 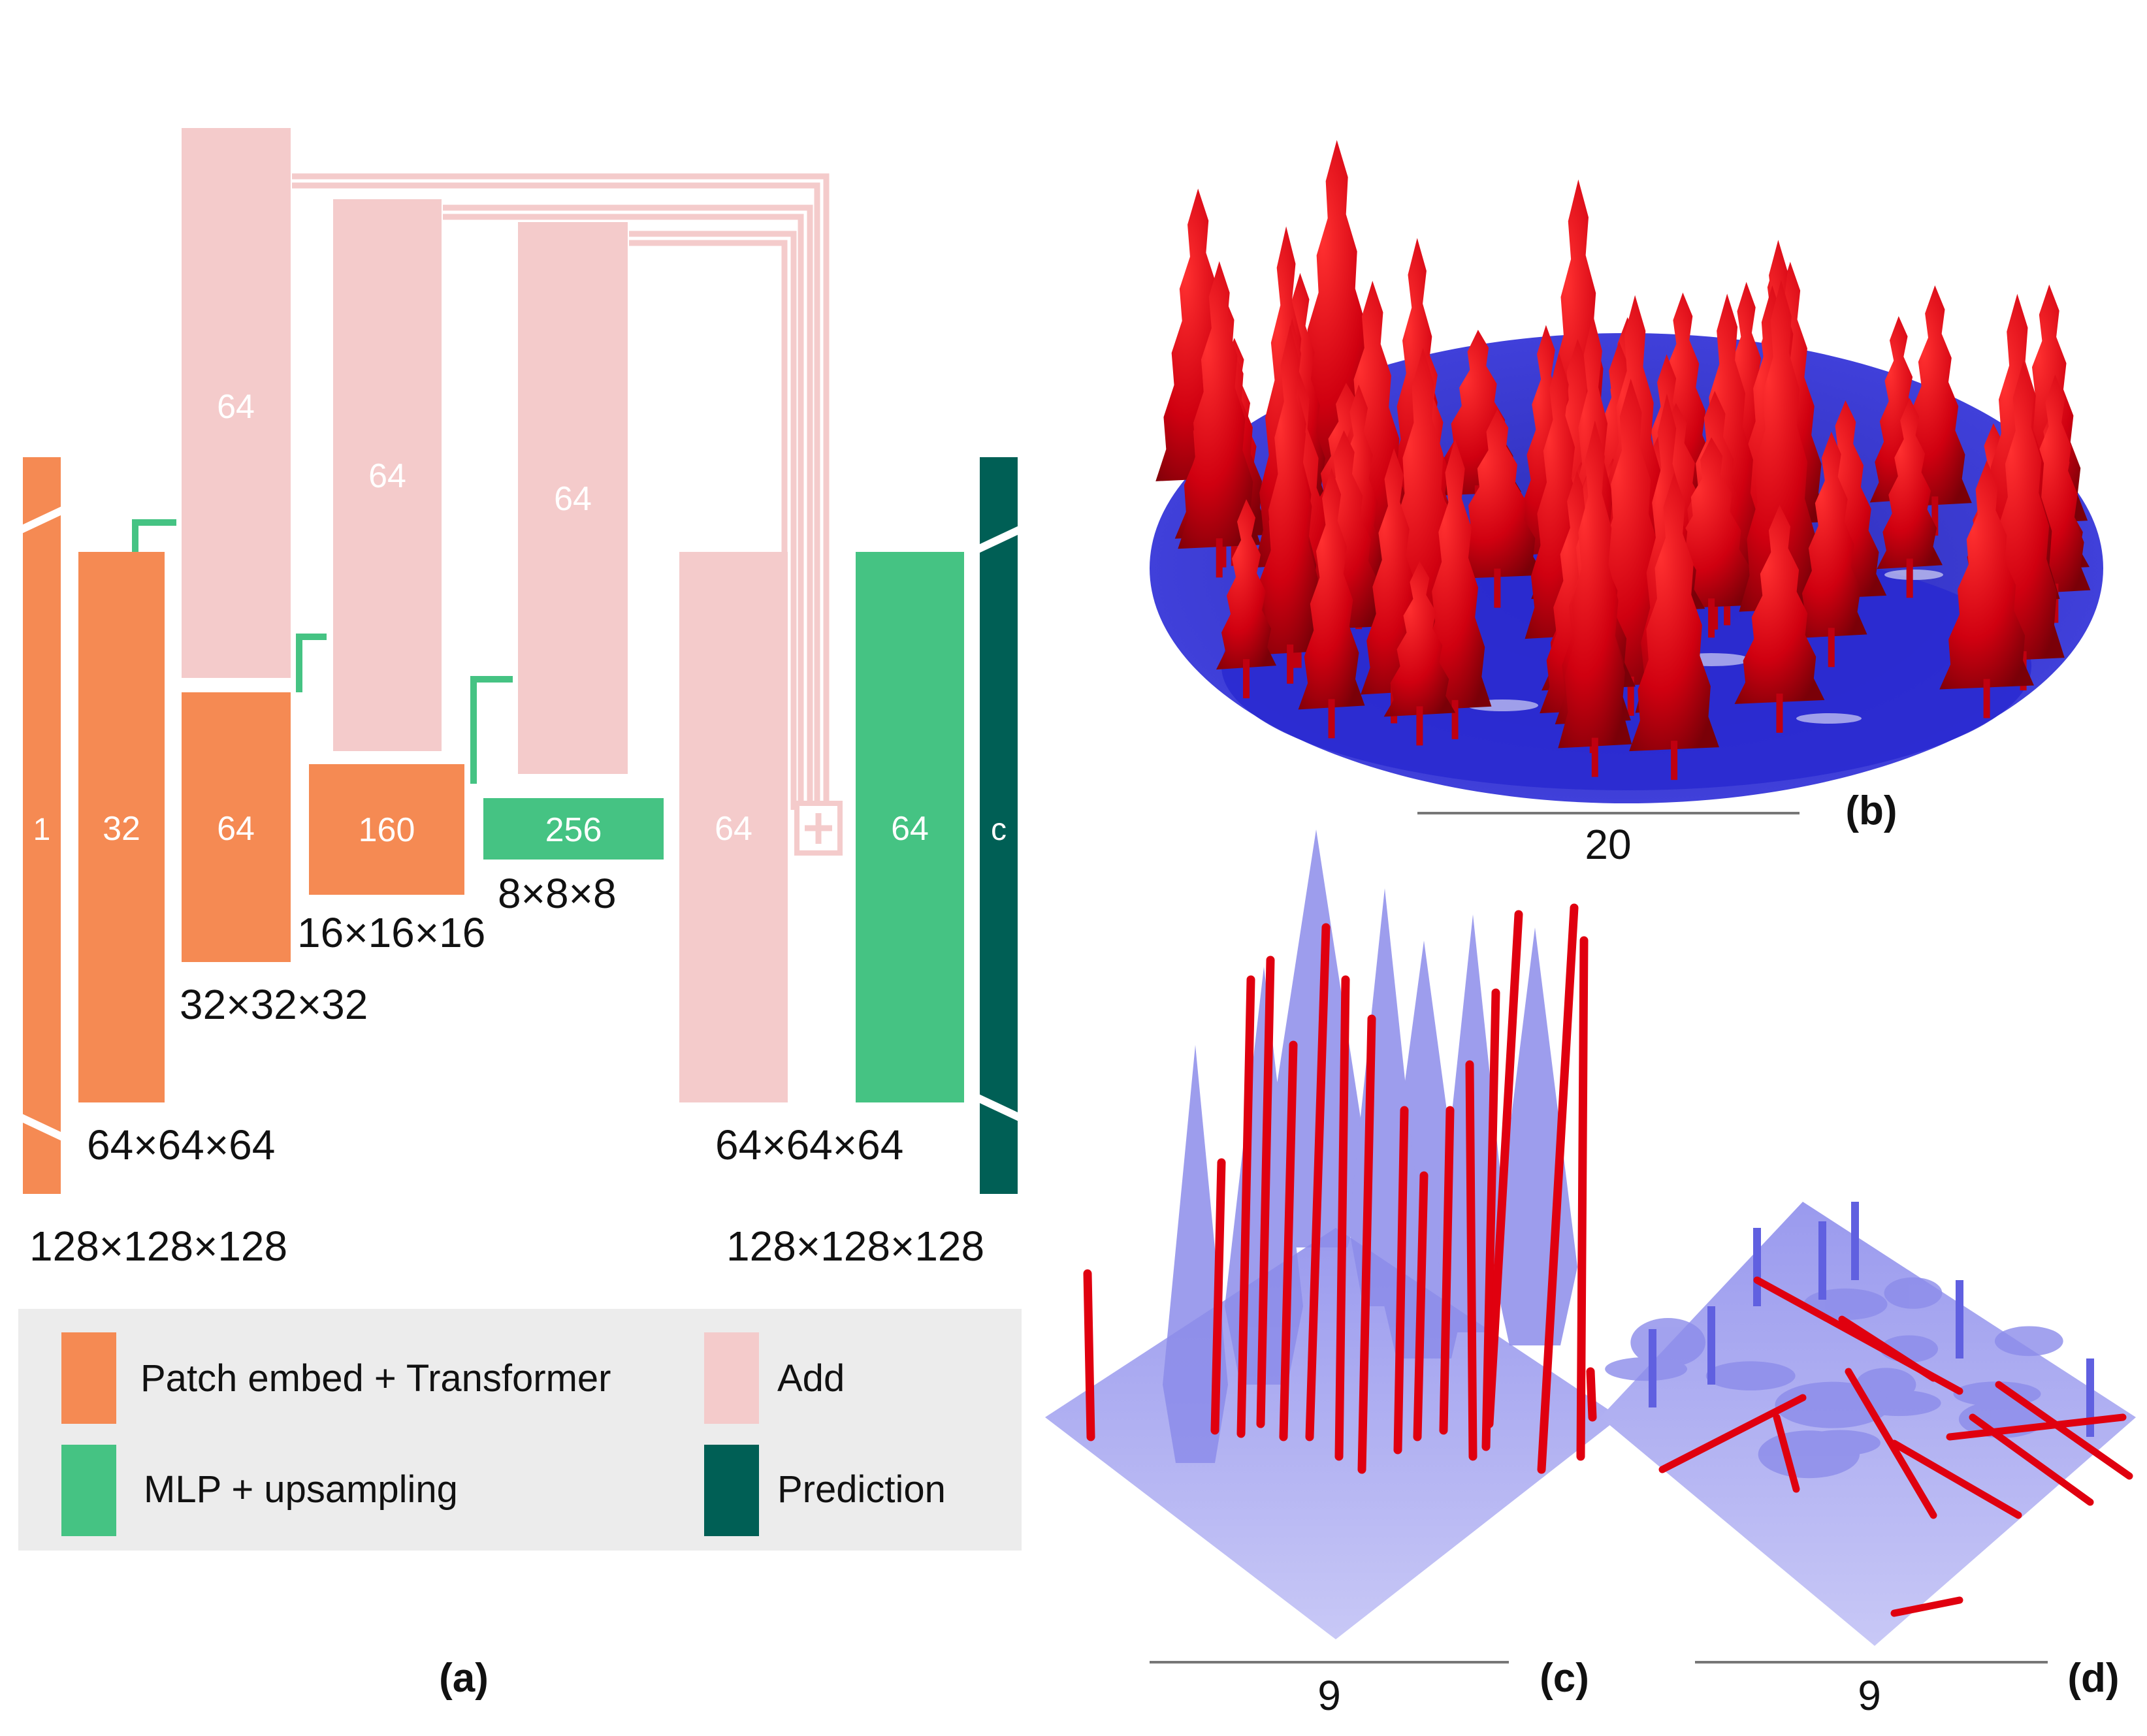 What do you see at coordinates (387, 476) in the screenshot?
I see `skip2-channels: 64` at bounding box center [387, 476].